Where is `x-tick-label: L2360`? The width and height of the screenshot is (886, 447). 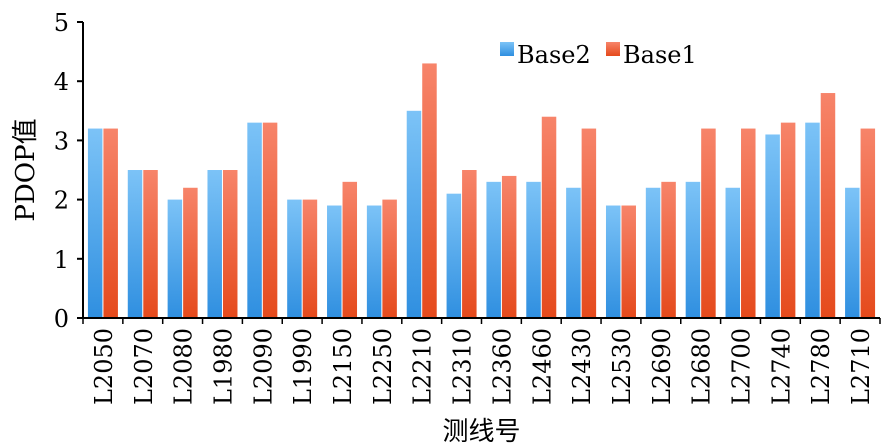
x-tick-label: L2360 is located at coordinates (502, 366).